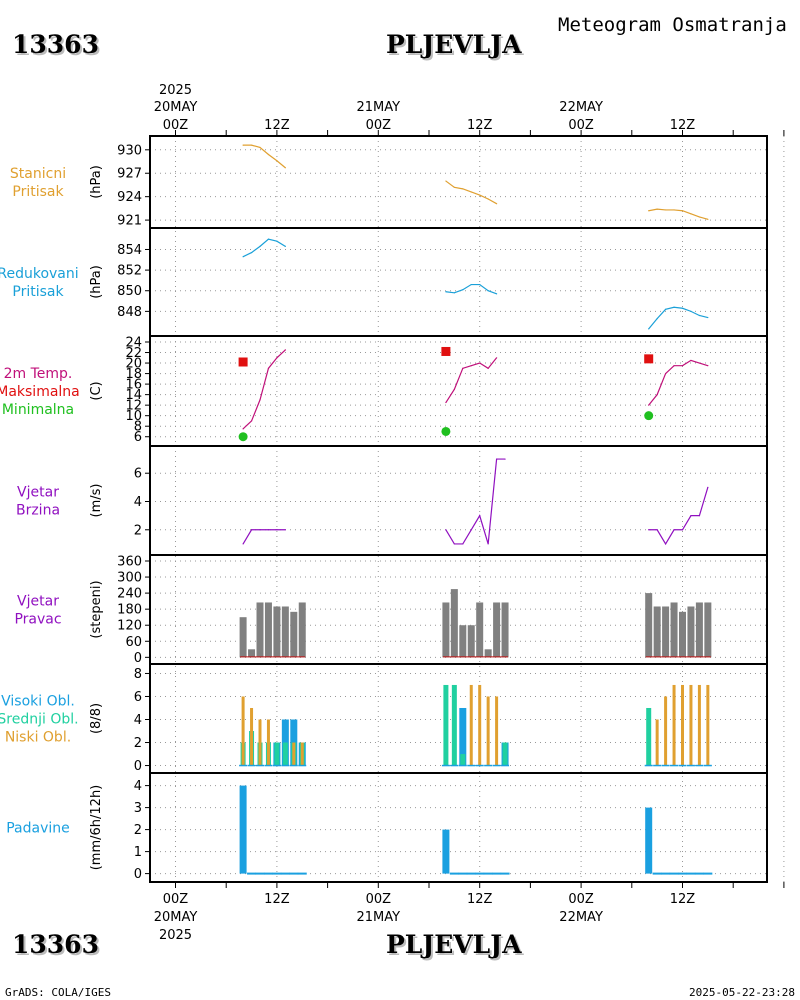 This screenshot has width=800, height=1000. What do you see at coordinates (243, 437) in the screenshot?
I see `tmin-marker` at bounding box center [243, 437].